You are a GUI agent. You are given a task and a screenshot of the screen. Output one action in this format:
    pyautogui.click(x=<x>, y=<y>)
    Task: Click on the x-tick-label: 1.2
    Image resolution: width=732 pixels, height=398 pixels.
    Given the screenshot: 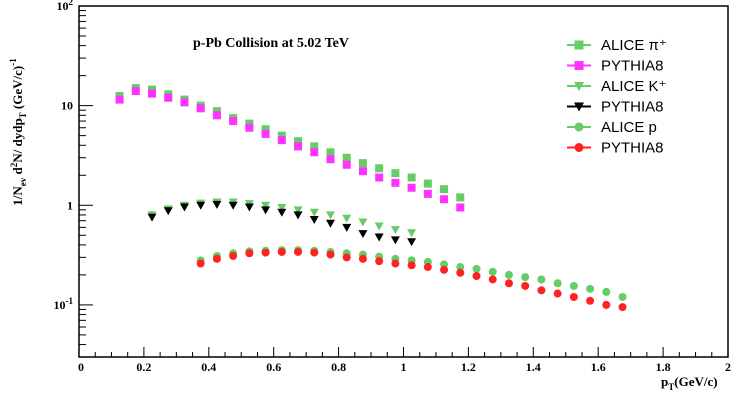 What is the action you would take?
    pyautogui.click(x=468, y=367)
    